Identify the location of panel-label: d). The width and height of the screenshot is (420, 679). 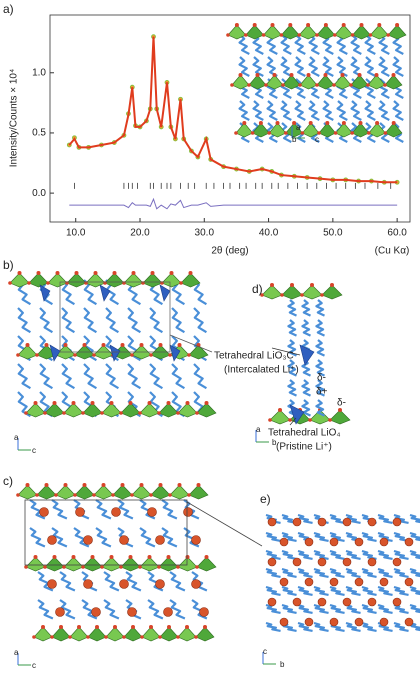
(257, 289).